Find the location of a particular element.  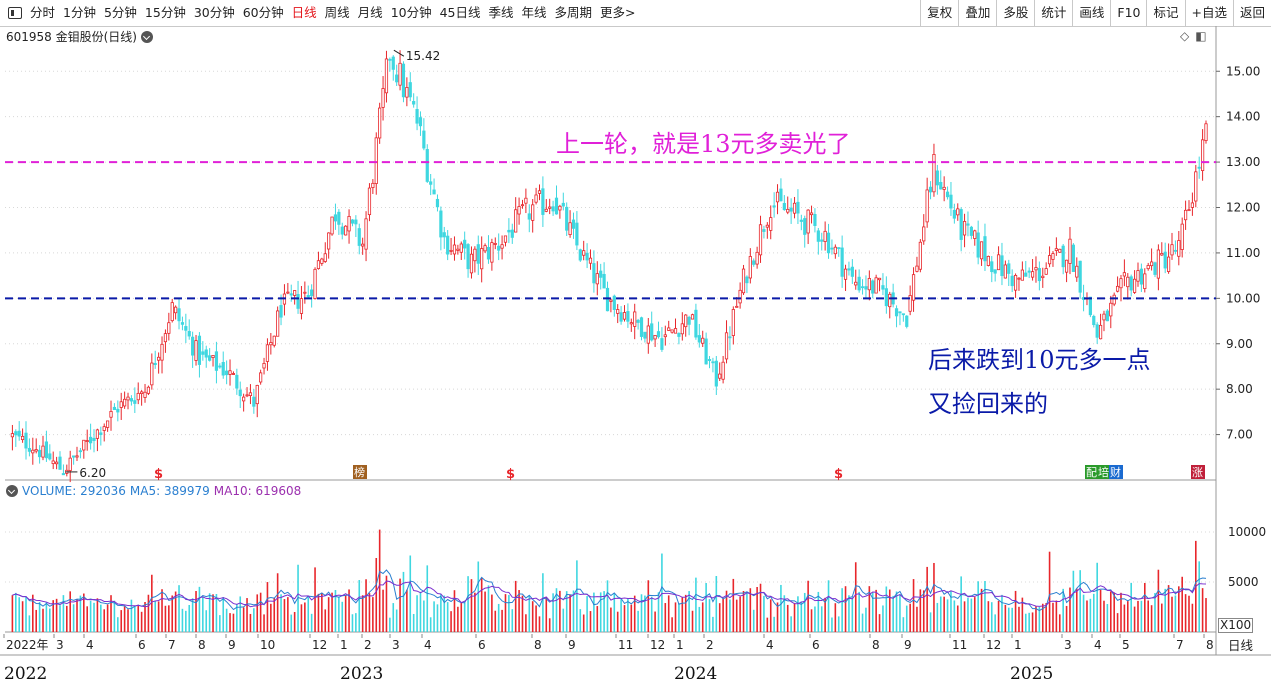

tab-45day: 45日线 is located at coordinates (460, 12).